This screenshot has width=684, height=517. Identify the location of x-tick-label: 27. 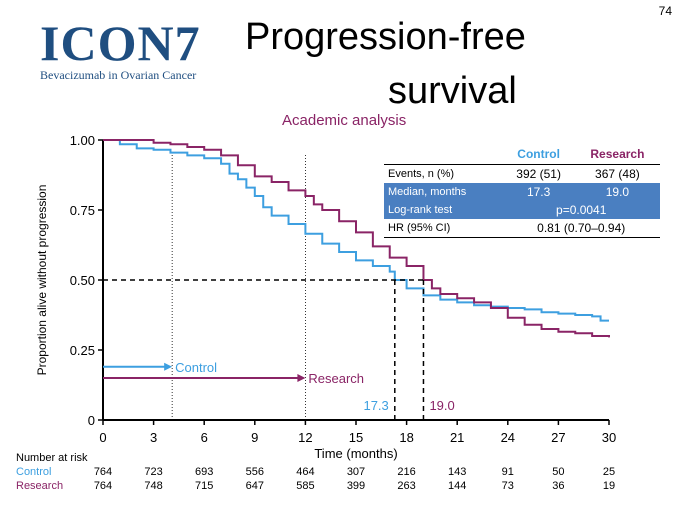
(558, 437).